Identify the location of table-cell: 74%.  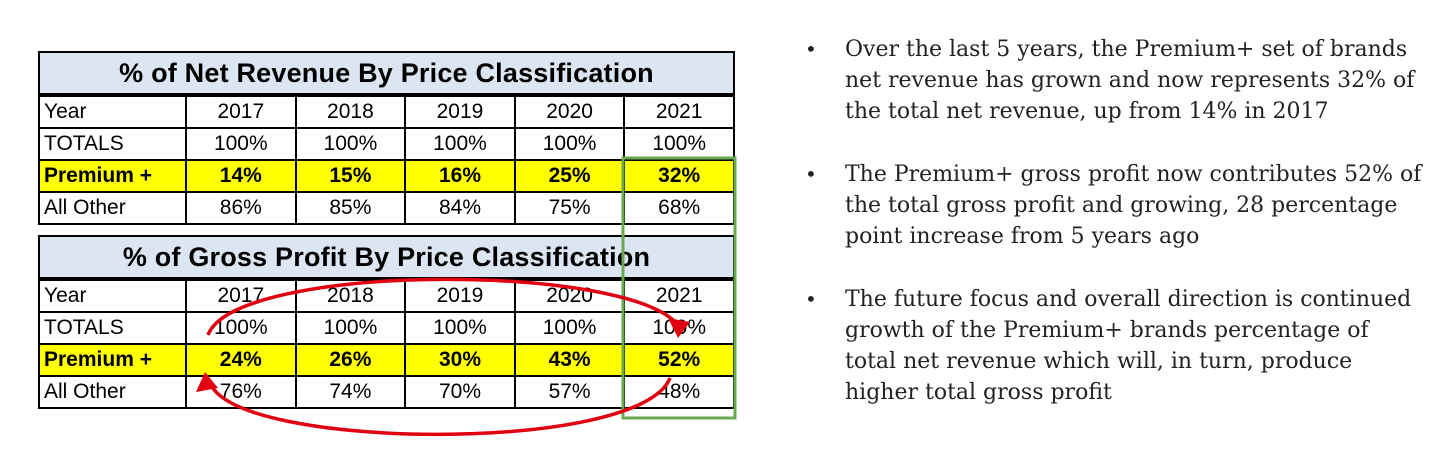
(350, 392).